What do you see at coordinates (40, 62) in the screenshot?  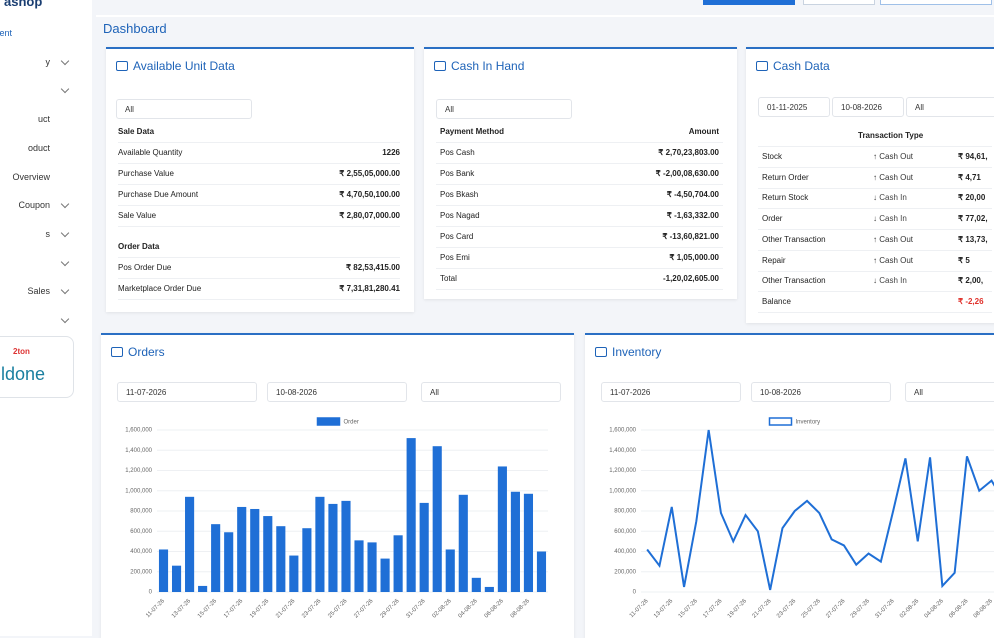 I see `menu-item: y` at bounding box center [40, 62].